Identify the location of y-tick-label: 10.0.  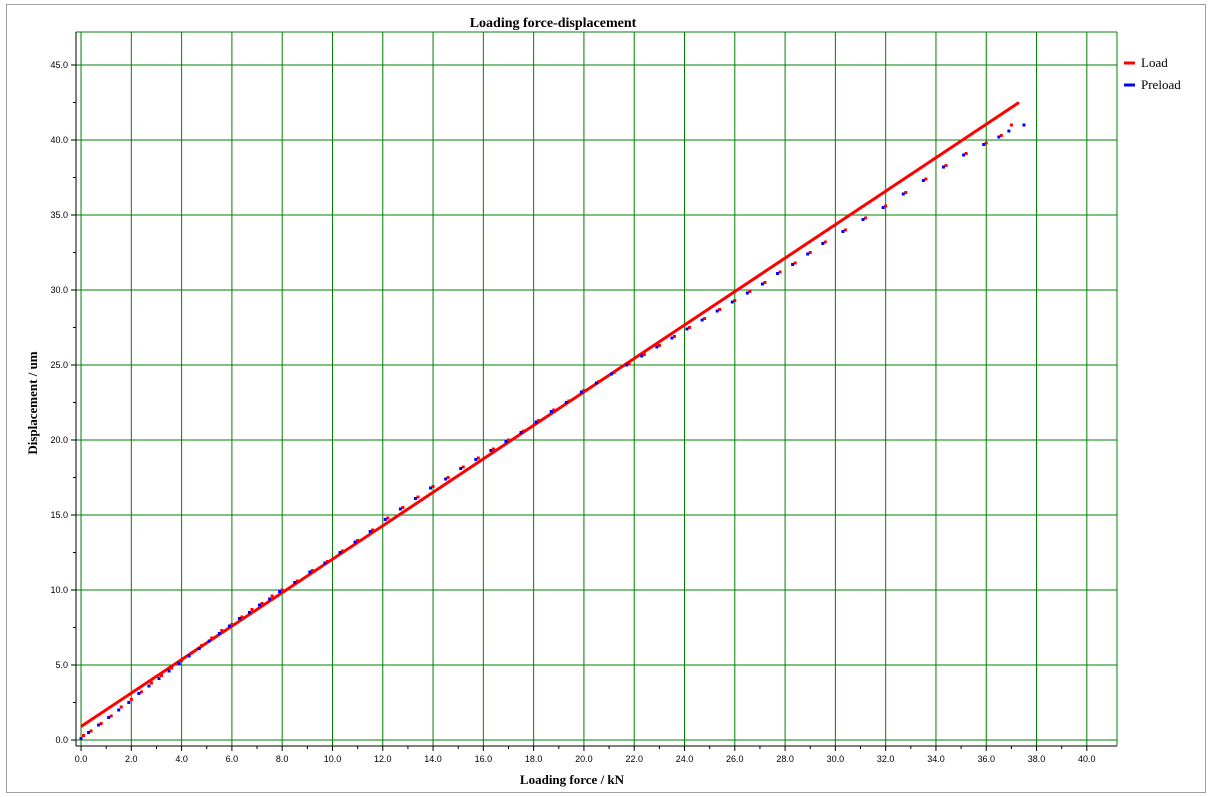
(59, 590).